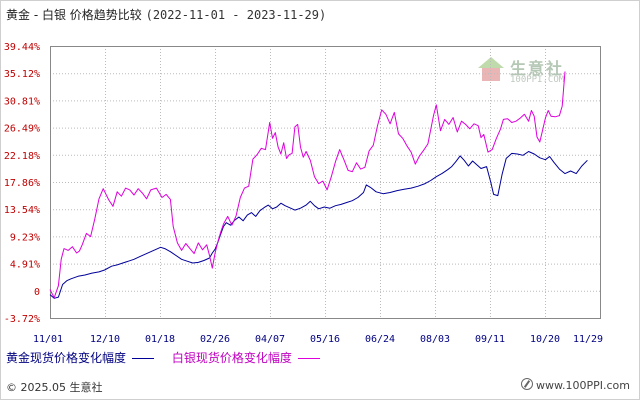 This screenshot has width=640, height=400. What do you see at coordinates (22, 156) in the screenshot?
I see `y-tick-label: 22.18%` at bounding box center [22, 156].